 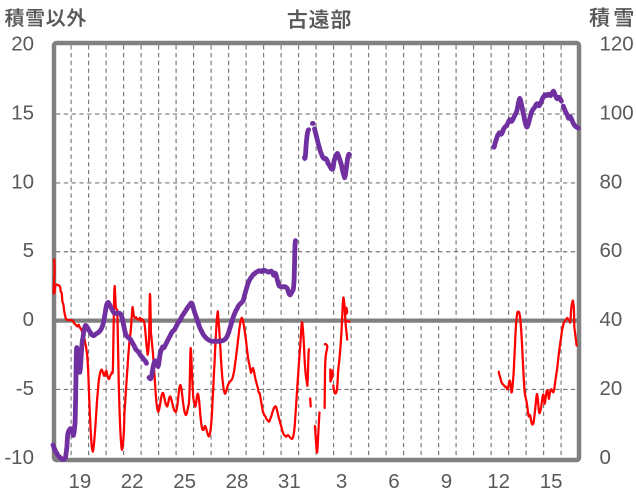 What do you see at coordinates (28, 250) in the screenshot?
I see `svg-text: 5` at bounding box center [28, 250].